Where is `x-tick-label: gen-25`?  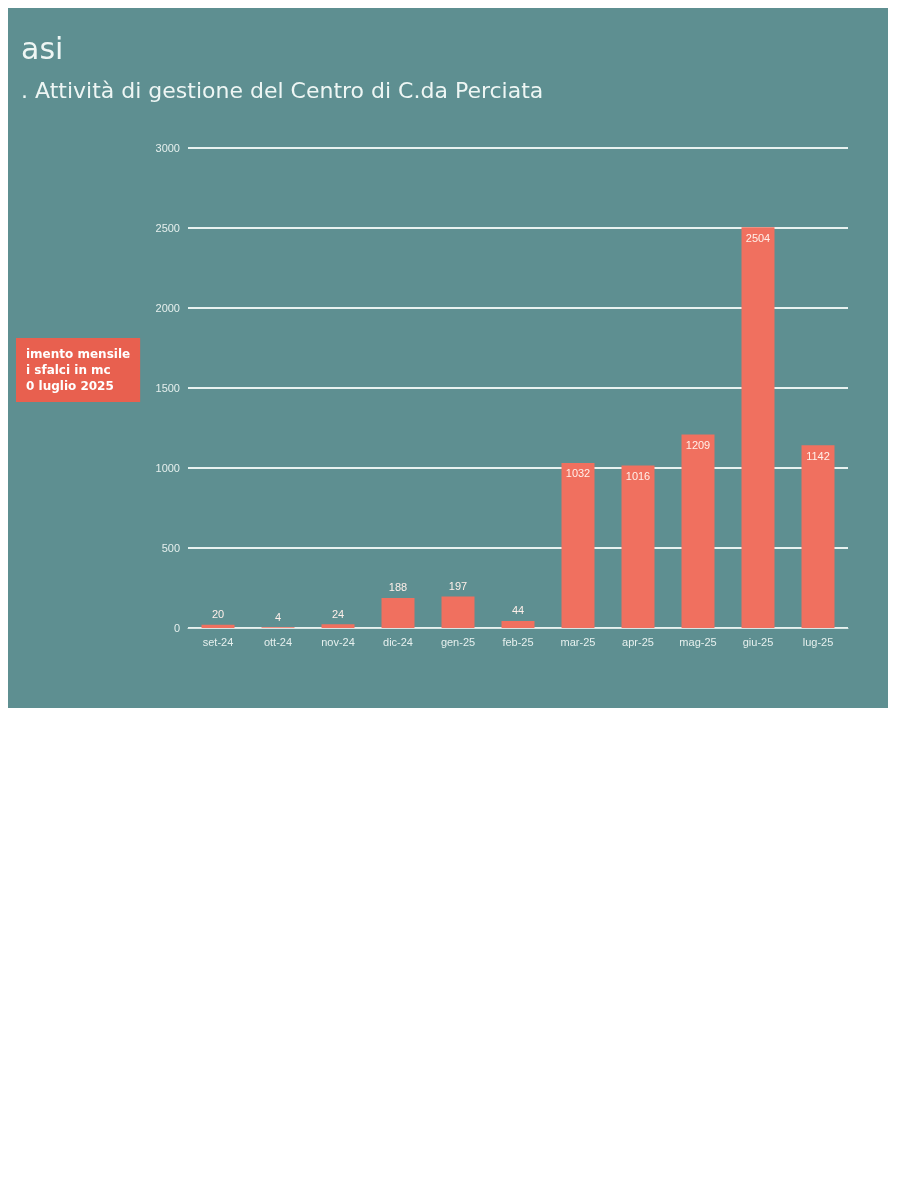
x-tick-label: gen-25 is located at coordinates (458, 641).